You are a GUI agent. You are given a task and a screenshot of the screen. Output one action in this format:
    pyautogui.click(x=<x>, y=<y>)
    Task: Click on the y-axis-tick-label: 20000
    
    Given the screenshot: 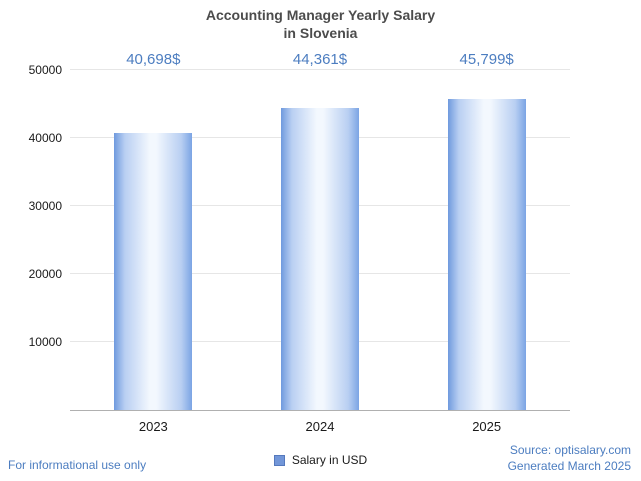 What is the action you would take?
    pyautogui.click(x=45, y=274)
    